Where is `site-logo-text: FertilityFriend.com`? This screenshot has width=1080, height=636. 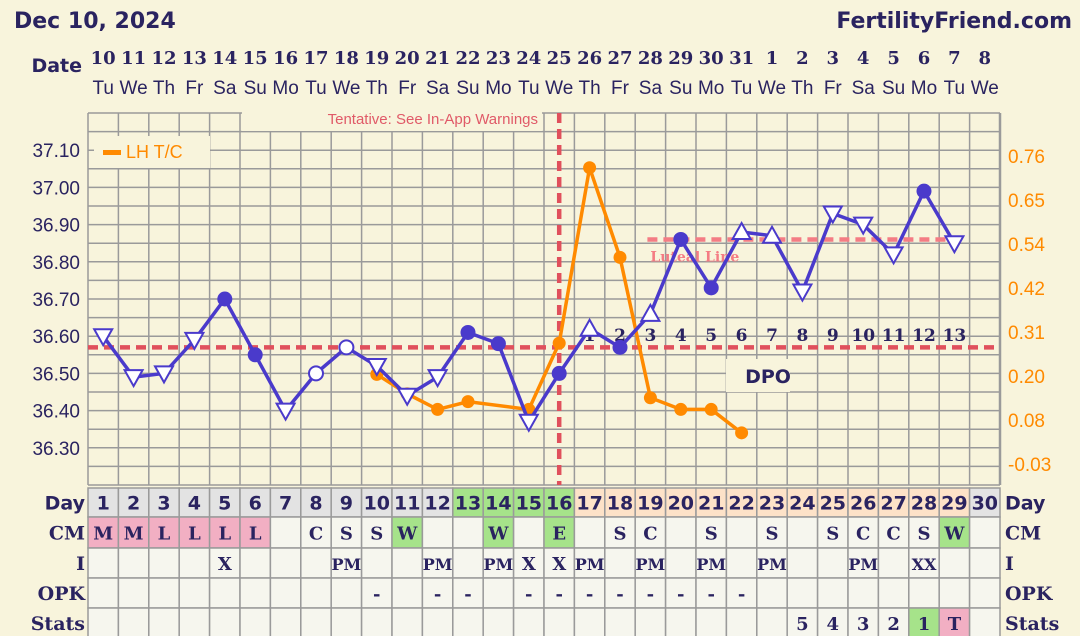
site-logo-text: FertilityFriend.com is located at coordinates (954, 21).